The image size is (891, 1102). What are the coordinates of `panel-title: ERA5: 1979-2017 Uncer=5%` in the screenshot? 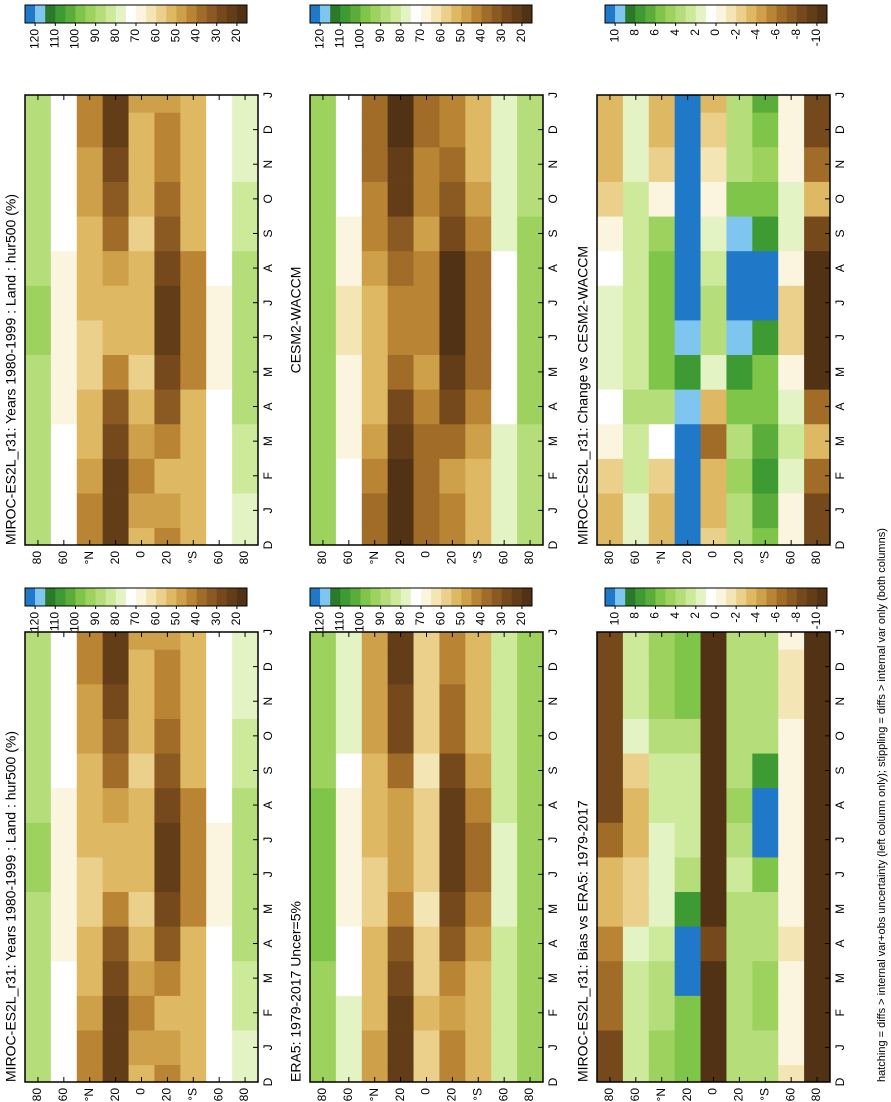 It's located at (296, 991).